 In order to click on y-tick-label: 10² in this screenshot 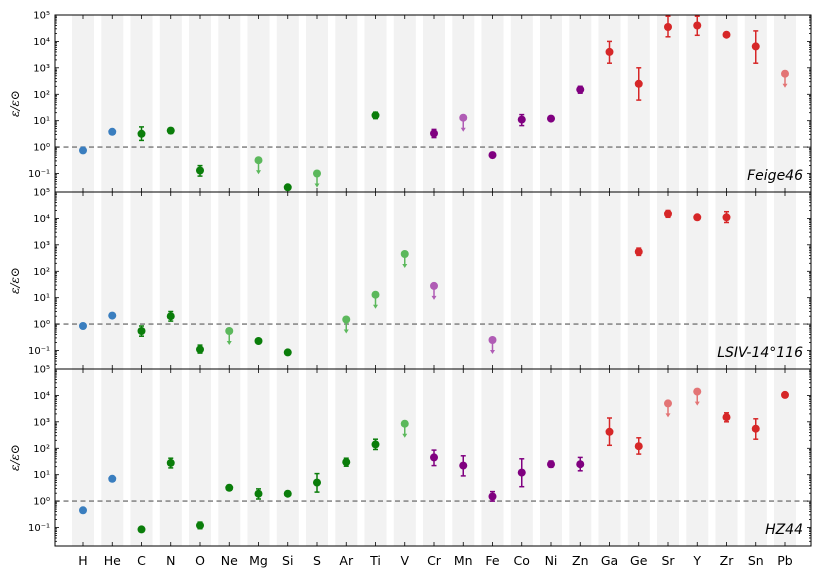, I will do `click(41, 449)`.